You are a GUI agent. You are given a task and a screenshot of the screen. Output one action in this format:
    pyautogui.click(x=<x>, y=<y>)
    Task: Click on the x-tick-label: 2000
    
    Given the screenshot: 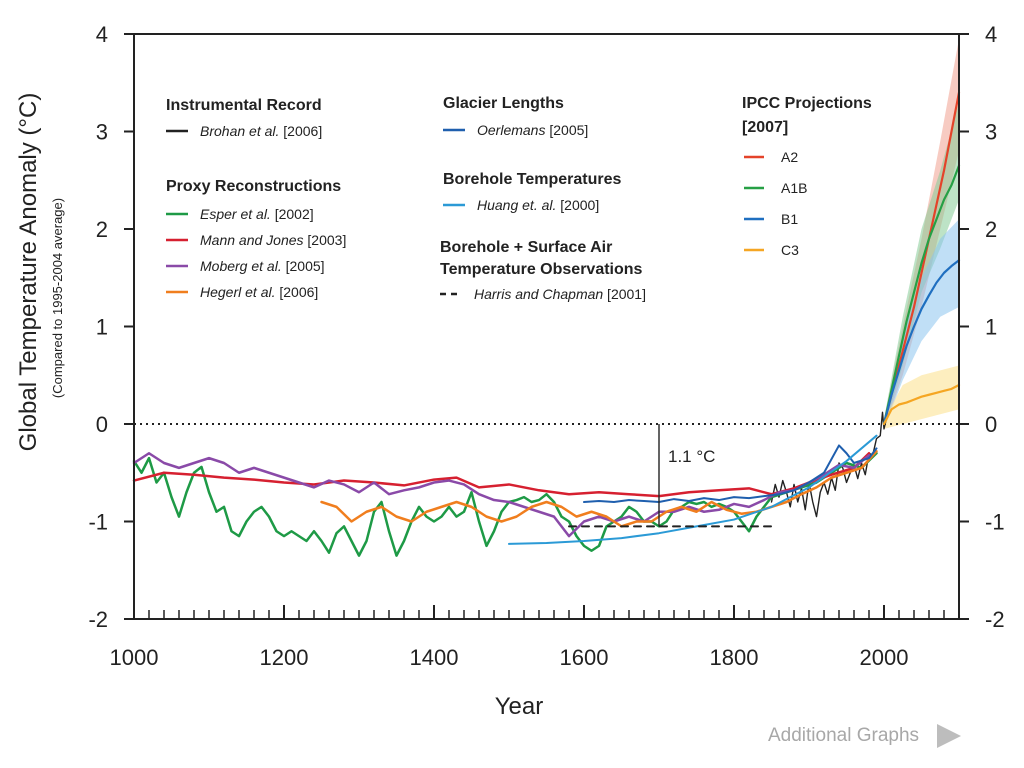 What is the action you would take?
    pyautogui.click(x=884, y=657)
    